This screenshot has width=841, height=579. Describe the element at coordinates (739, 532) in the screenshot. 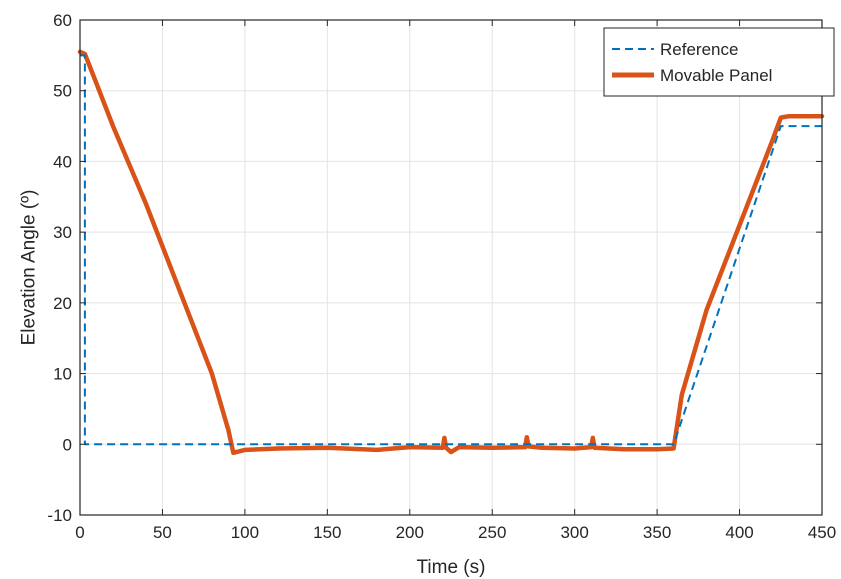

I see `x-tick-label: 400` at that location.